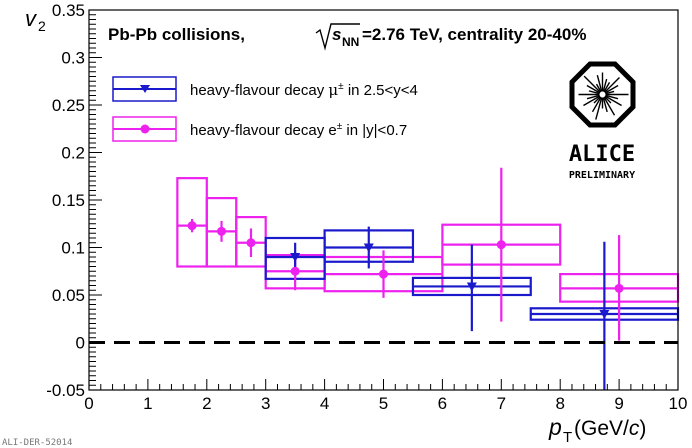 This screenshot has height=448, width=692. What do you see at coordinates (73, 248) in the screenshot?
I see `y-tick-label-3: 0.1` at bounding box center [73, 248].